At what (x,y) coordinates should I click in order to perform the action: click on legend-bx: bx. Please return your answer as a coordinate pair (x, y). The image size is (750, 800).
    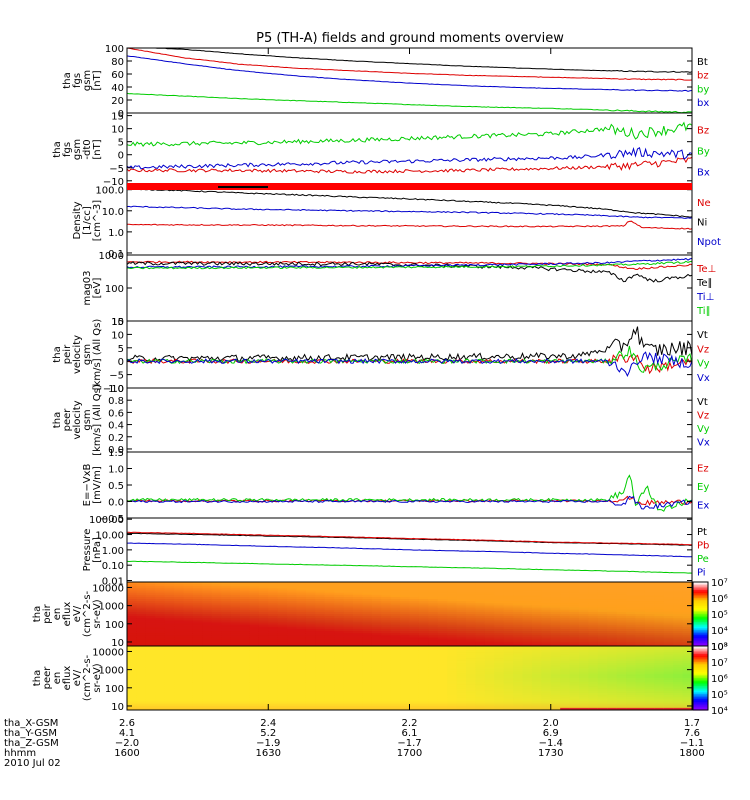
    Looking at the image, I should click on (703, 103).